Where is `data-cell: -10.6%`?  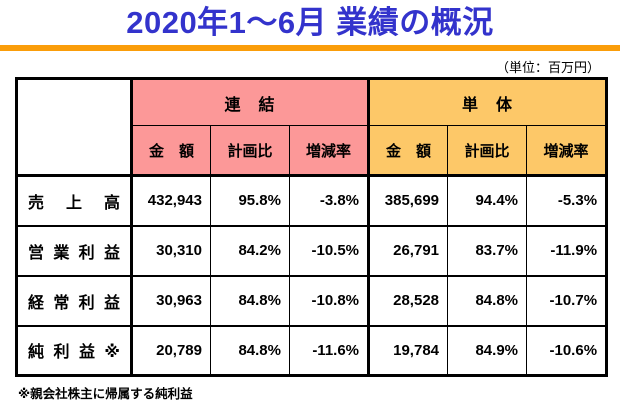 data-cell: -10.6% is located at coordinates (567, 350).